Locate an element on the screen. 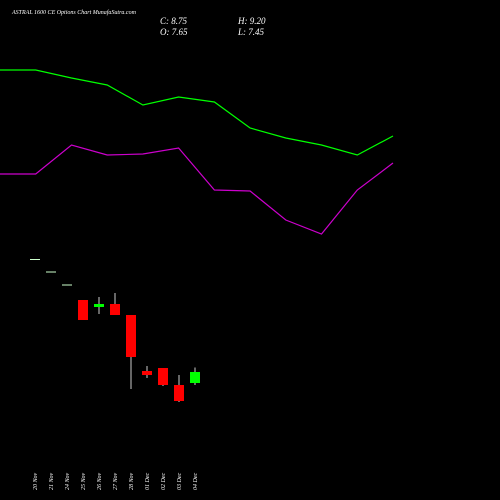 The image size is (500, 500). close-label: C: 8.75 is located at coordinates (174, 21).